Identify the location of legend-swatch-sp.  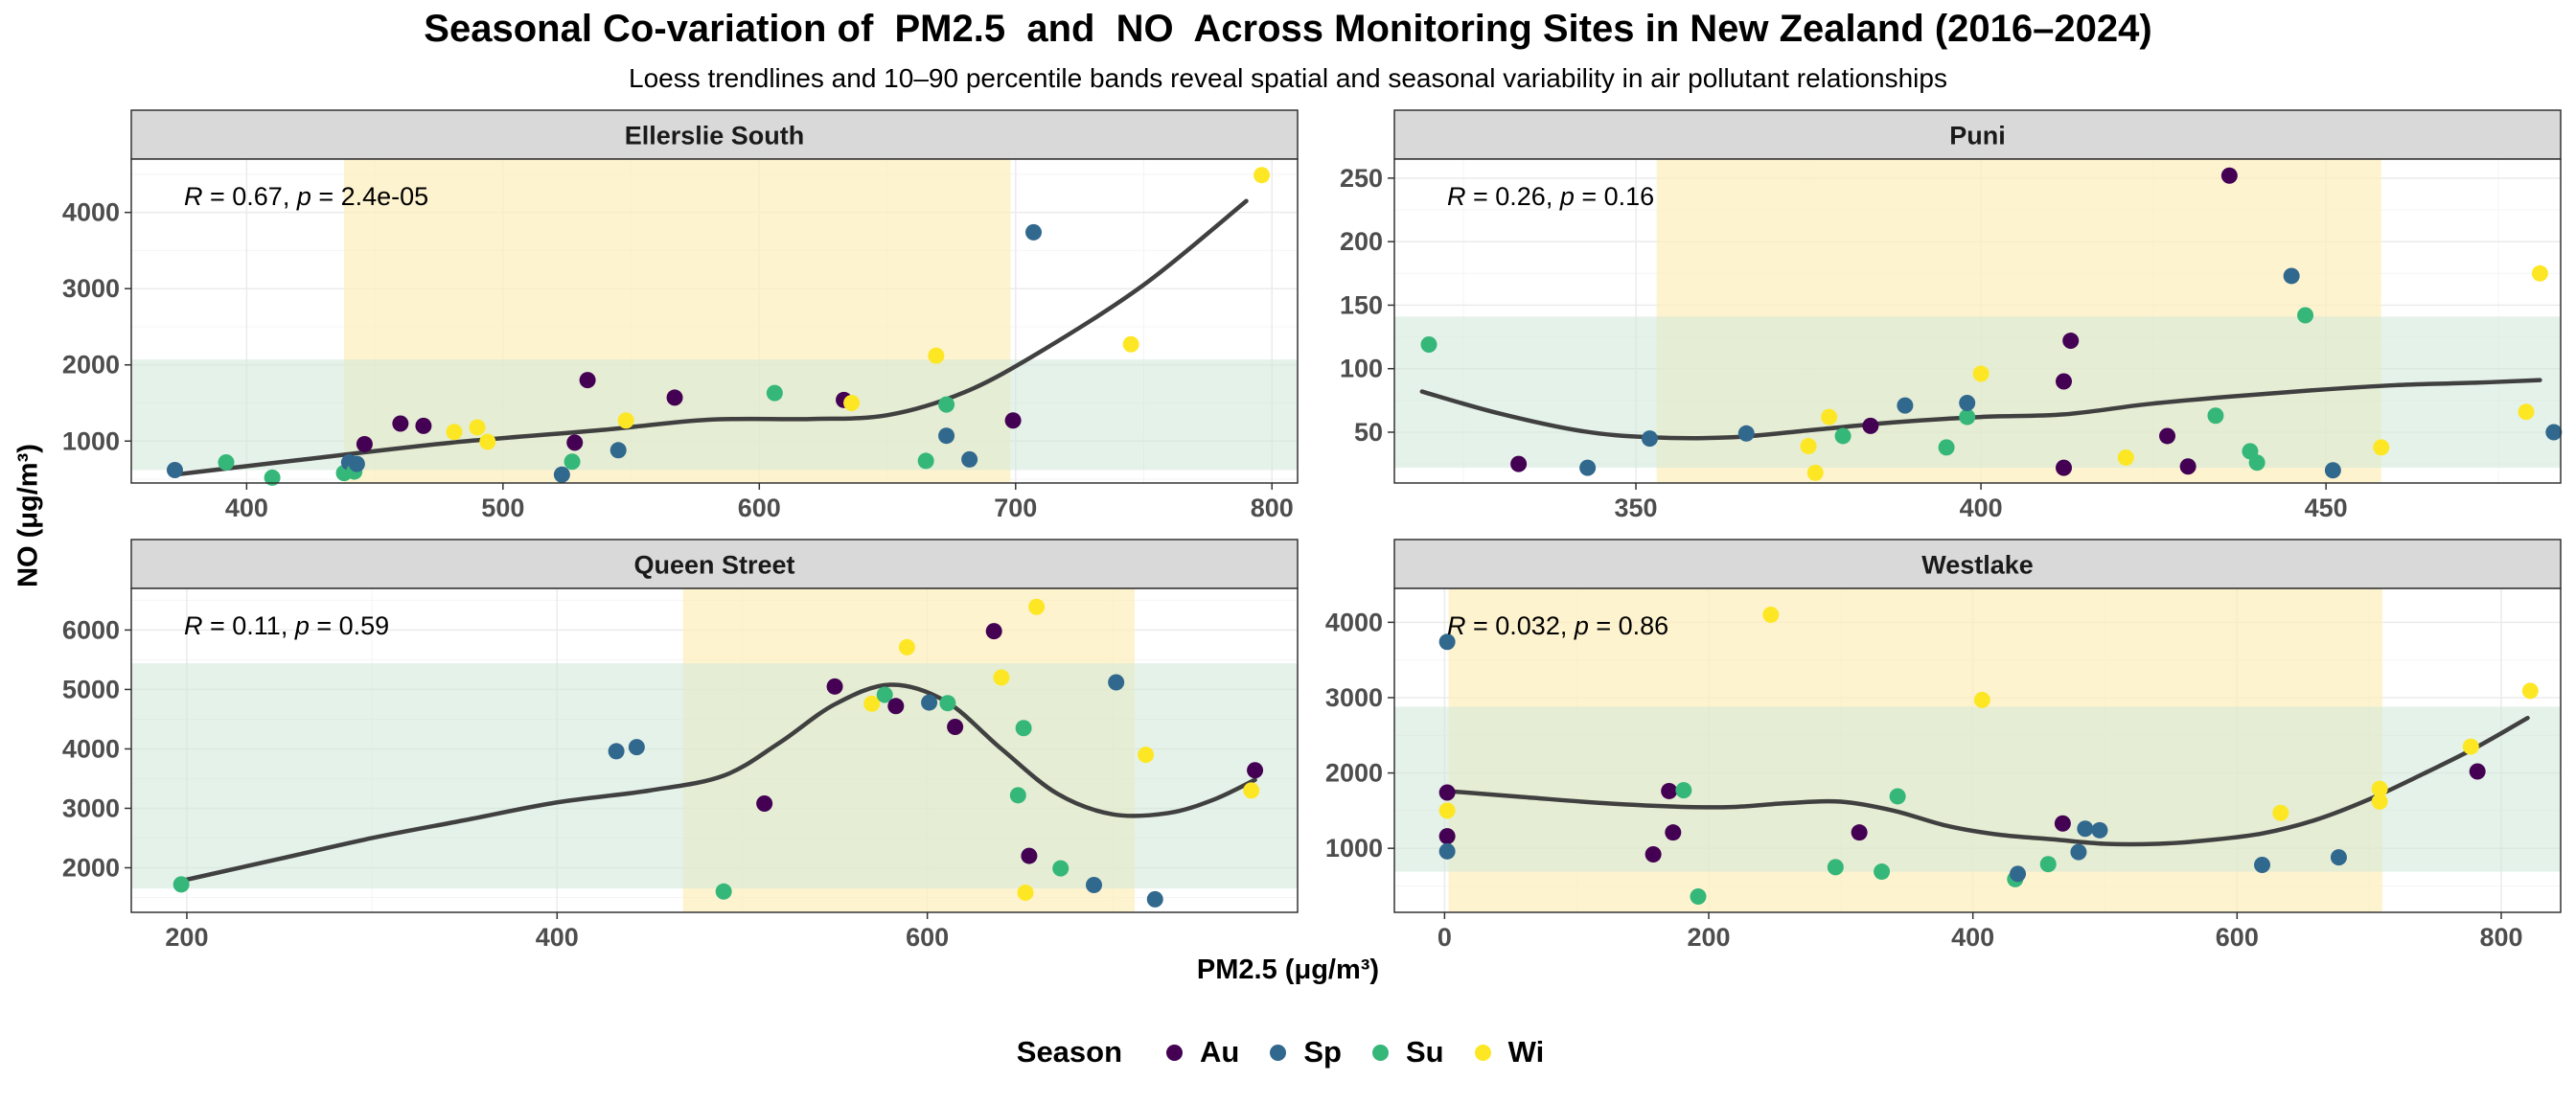
(1278, 1052).